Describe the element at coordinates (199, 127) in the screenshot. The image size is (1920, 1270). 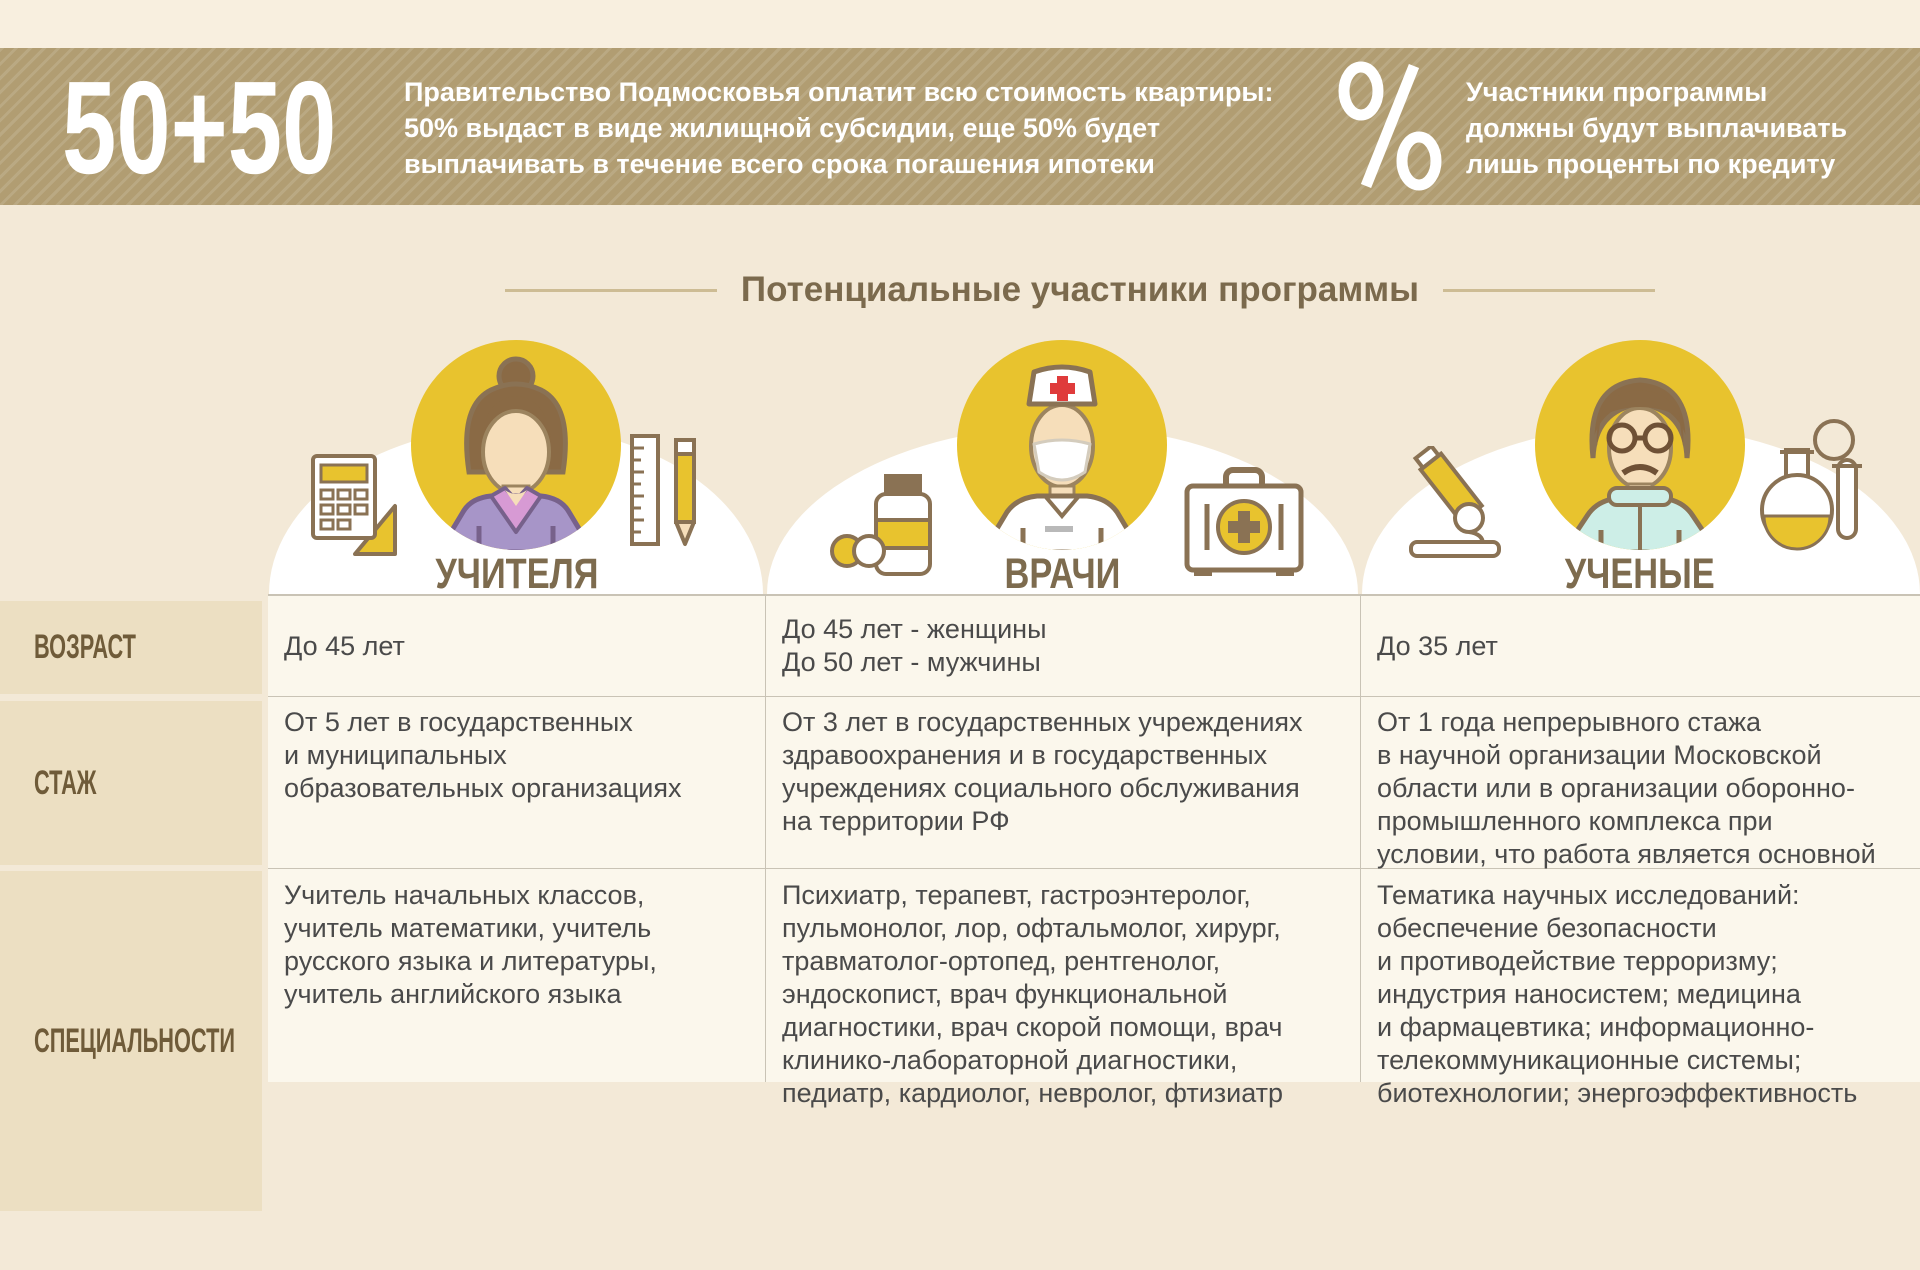
I see `fifty-plus-fifty-number: 50+50` at that location.